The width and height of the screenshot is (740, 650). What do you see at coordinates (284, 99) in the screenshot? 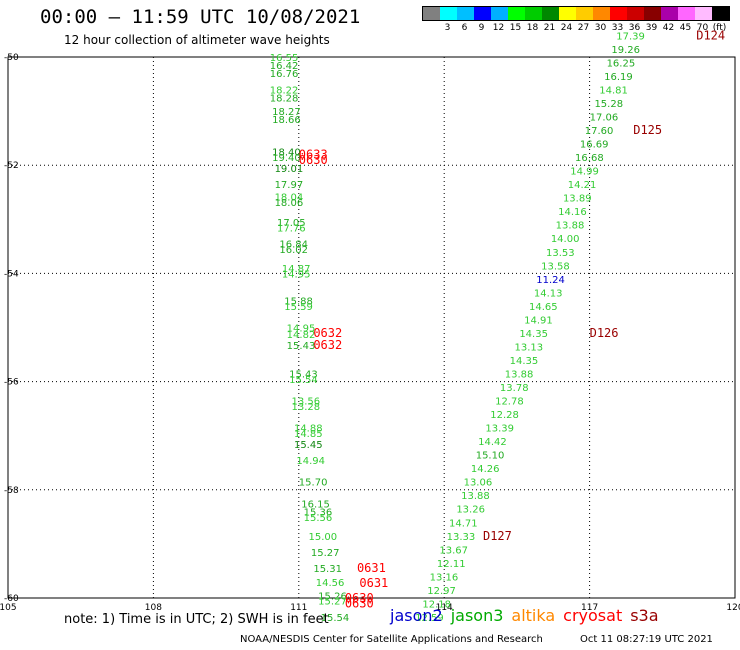
I see `wave-height-label: 18.28` at bounding box center [284, 99].